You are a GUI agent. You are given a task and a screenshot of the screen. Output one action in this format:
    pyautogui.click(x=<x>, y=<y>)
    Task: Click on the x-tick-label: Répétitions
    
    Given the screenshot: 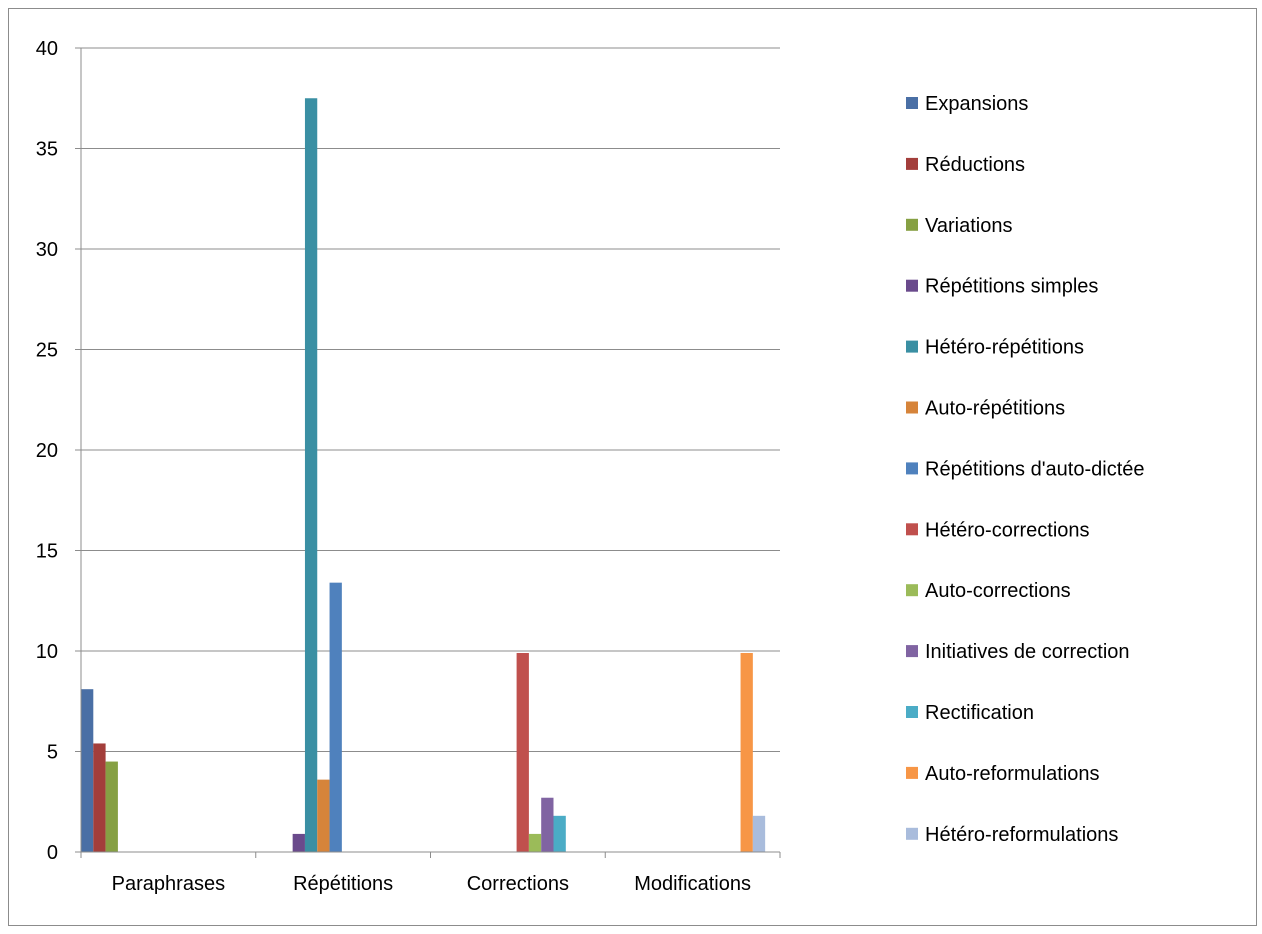 What is the action you would take?
    pyautogui.click(x=343, y=884)
    